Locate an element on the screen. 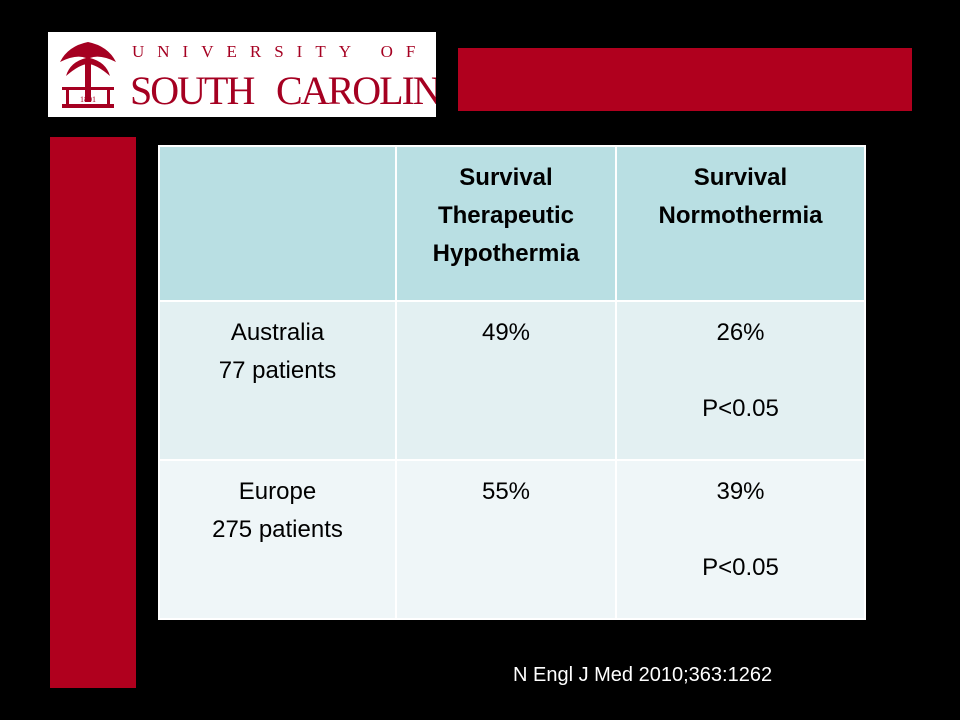  header-cell: Survival Therapeutic Hypothermia is located at coordinates (506, 223).